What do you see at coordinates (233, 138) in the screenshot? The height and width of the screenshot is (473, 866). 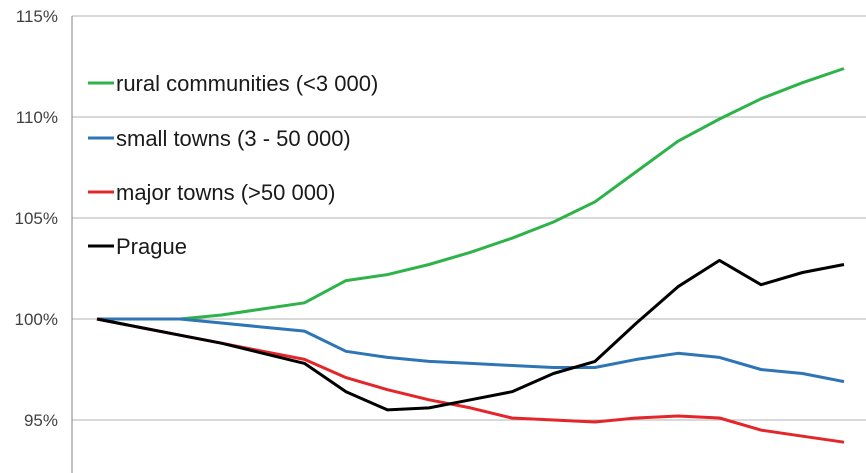 I see `legend-label: small towns (3 - 50 000)` at bounding box center [233, 138].